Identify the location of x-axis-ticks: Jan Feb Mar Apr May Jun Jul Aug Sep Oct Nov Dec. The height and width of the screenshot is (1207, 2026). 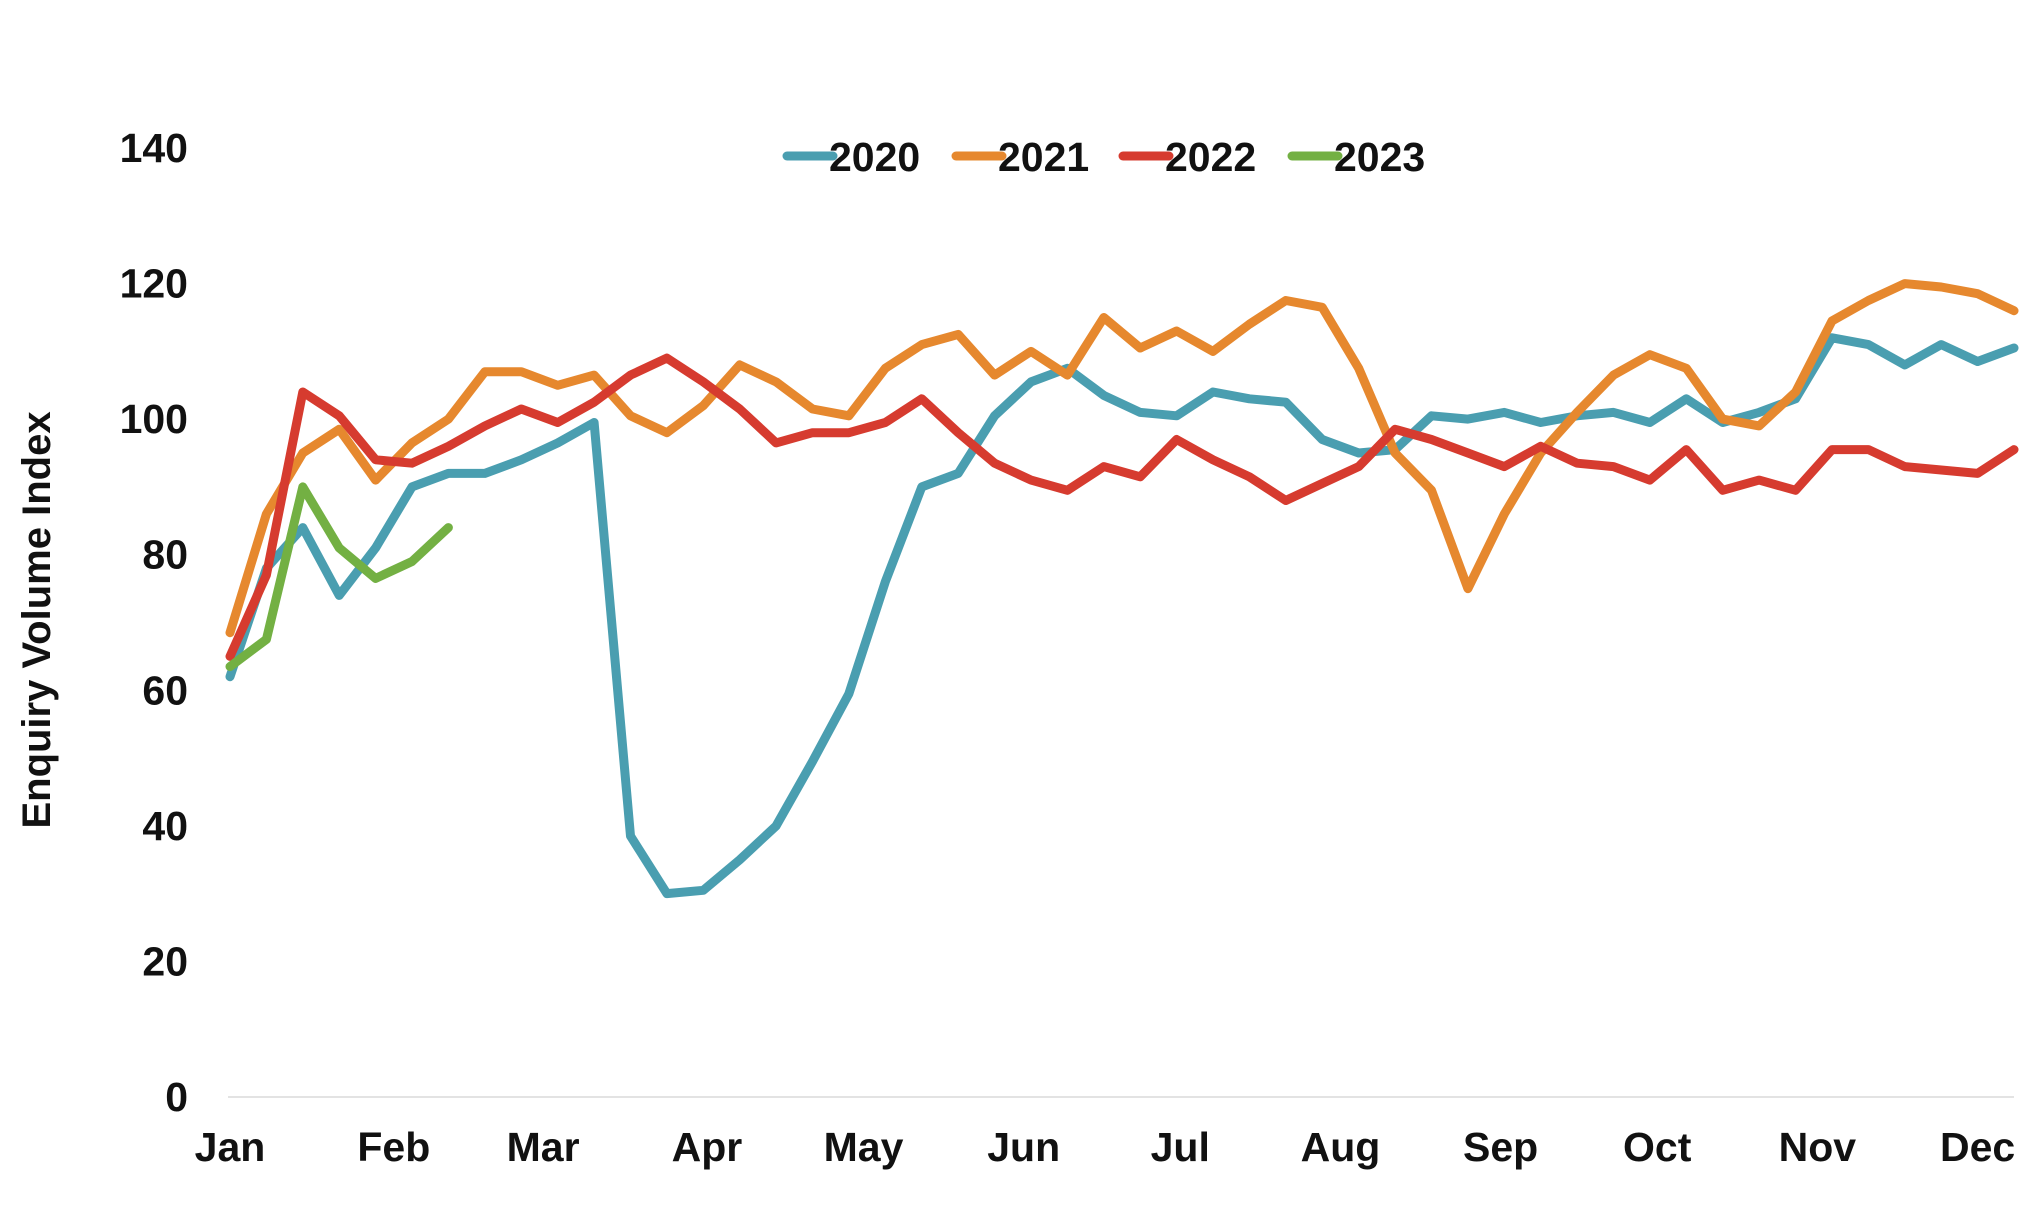
(1105, 1147).